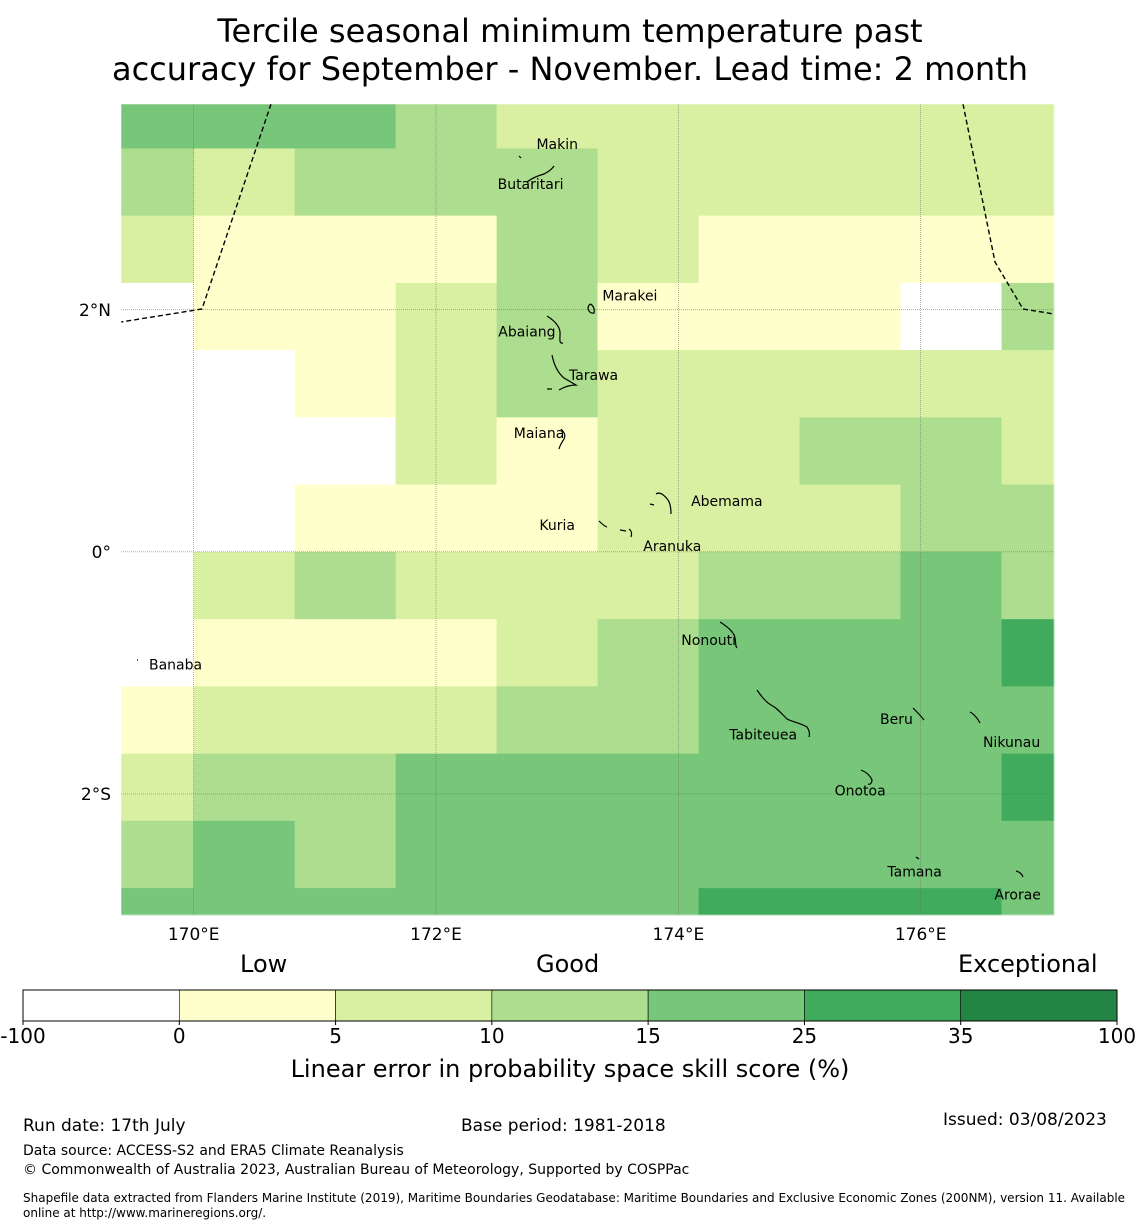  What do you see at coordinates (896, 720) in the screenshot?
I see `island-label-beru: Beru` at bounding box center [896, 720].